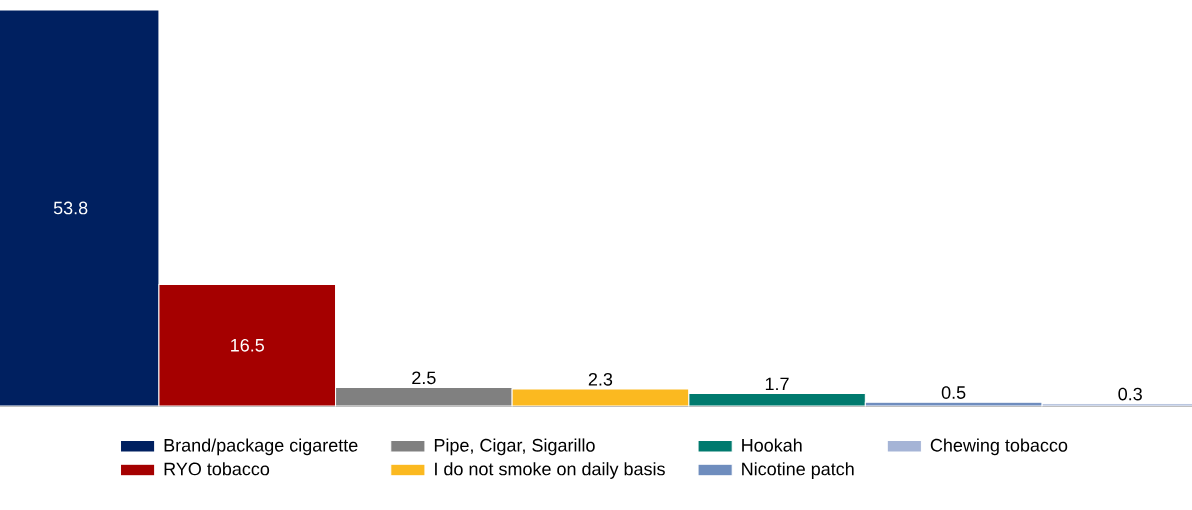  I want to click on legend-label: I do not smoke on daily basis, so click(550, 470).